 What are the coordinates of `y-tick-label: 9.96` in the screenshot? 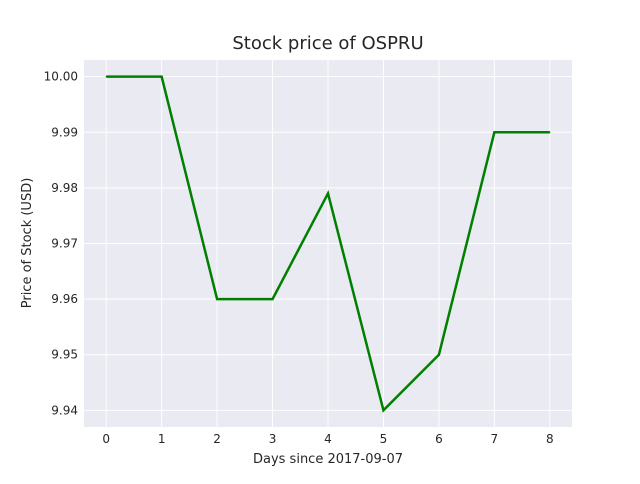 It's located at (64, 299).